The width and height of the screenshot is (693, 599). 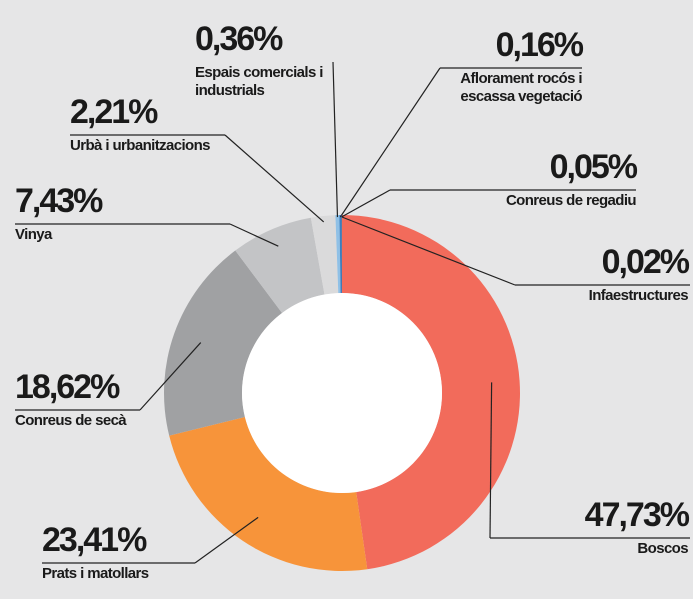 I want to click on slice-label: 0,36% Espais comercials i industrials, so click(x=270, y=59).